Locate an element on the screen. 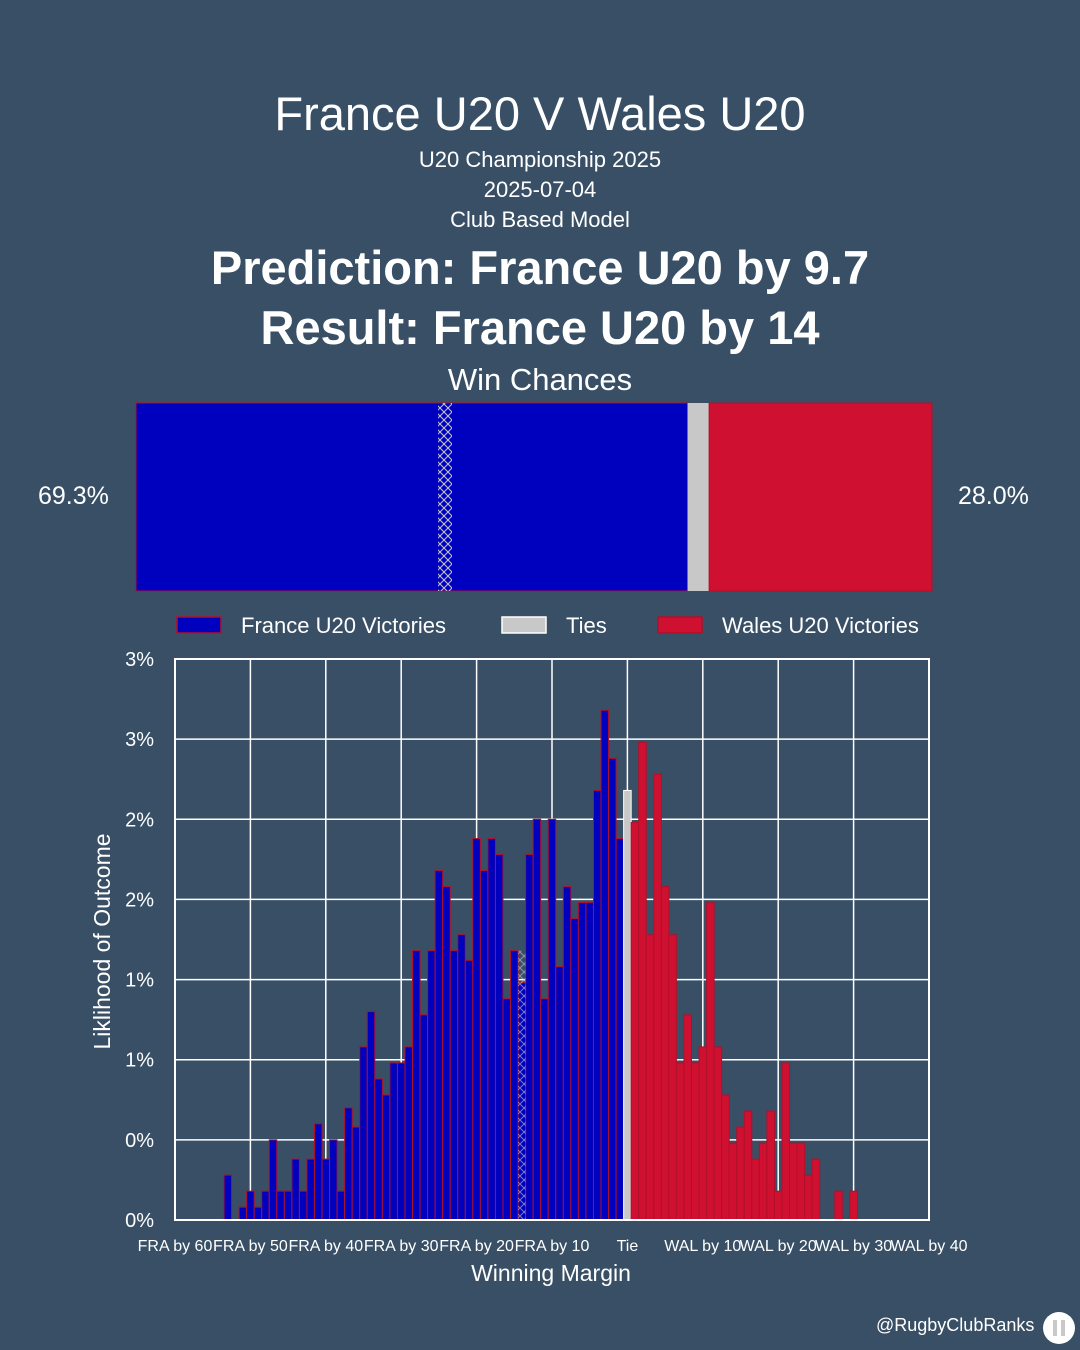 The image size is (1080, 1350). legend-label-1: Ties is located at coordinates (586, 625).